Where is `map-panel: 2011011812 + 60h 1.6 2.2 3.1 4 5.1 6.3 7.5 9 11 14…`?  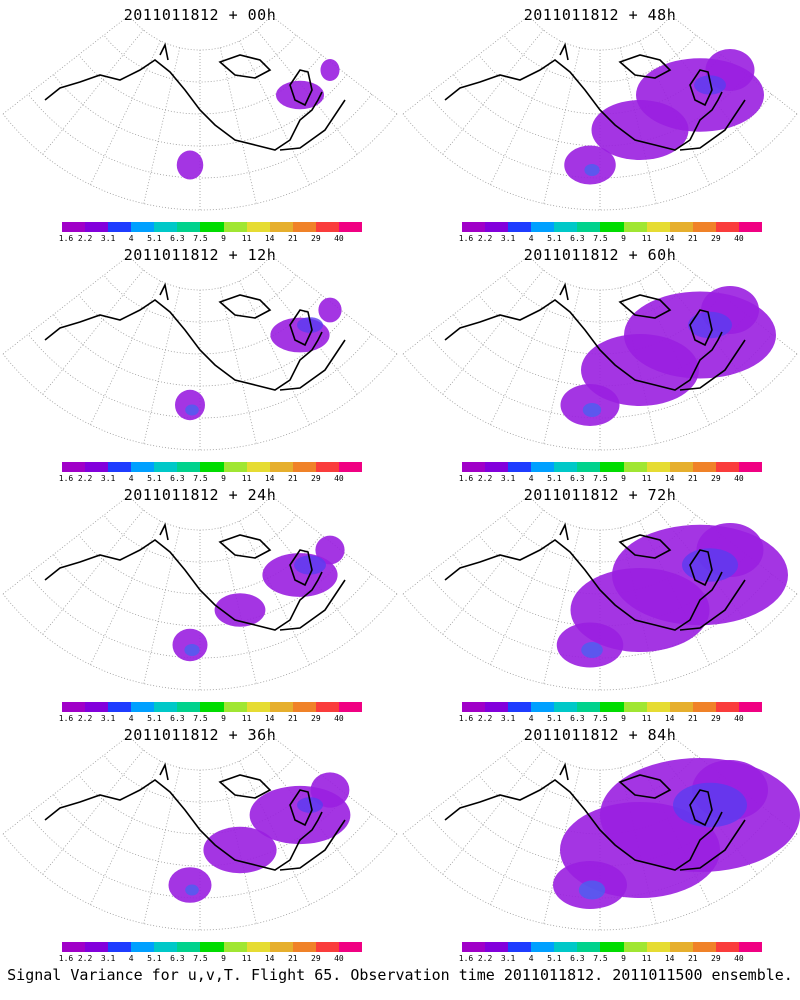 map-panel: 2011011812 + 60h 1.6 2.2 3.1 4 5.1 6.3 7.5 9 11 14… is located at coordinates (600, 361).